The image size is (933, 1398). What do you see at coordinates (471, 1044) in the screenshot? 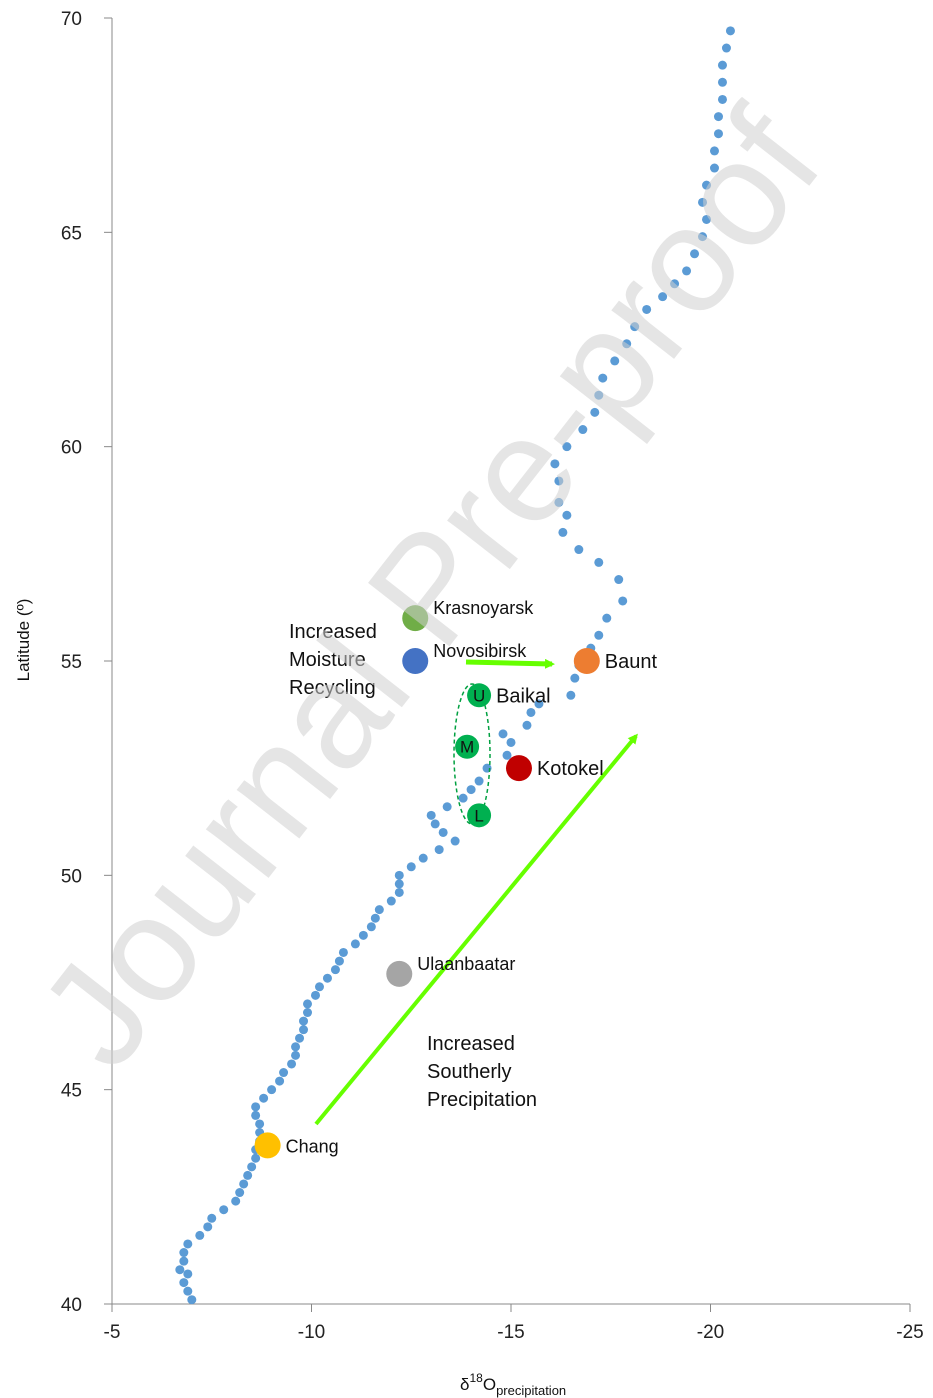
I see `southerly-line-1: Increased` at bounding box center [471, 1044].